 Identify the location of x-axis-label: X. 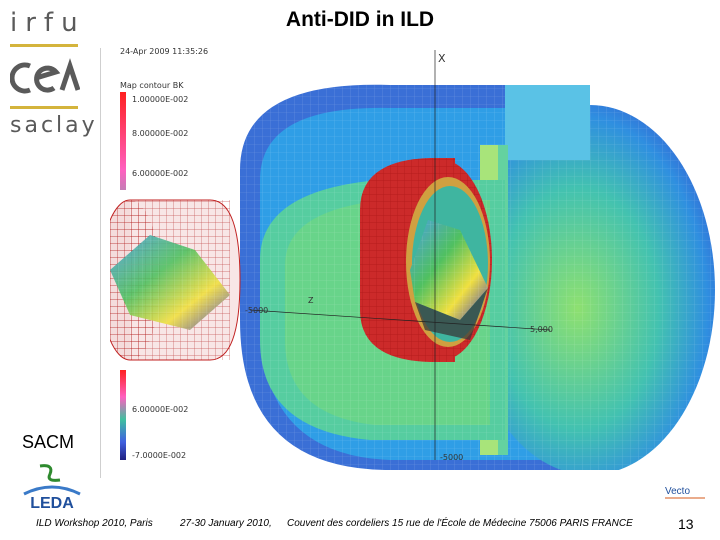
(442, 58).